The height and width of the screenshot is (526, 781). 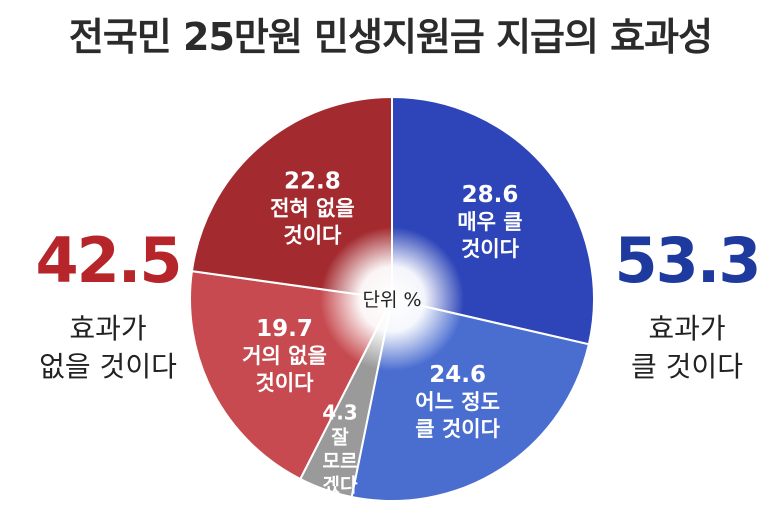 What do you see at coordinates (490, 249) in the screenshot?
I see `slice-text-0-2: 것이다` at bounding box center [490, 249].